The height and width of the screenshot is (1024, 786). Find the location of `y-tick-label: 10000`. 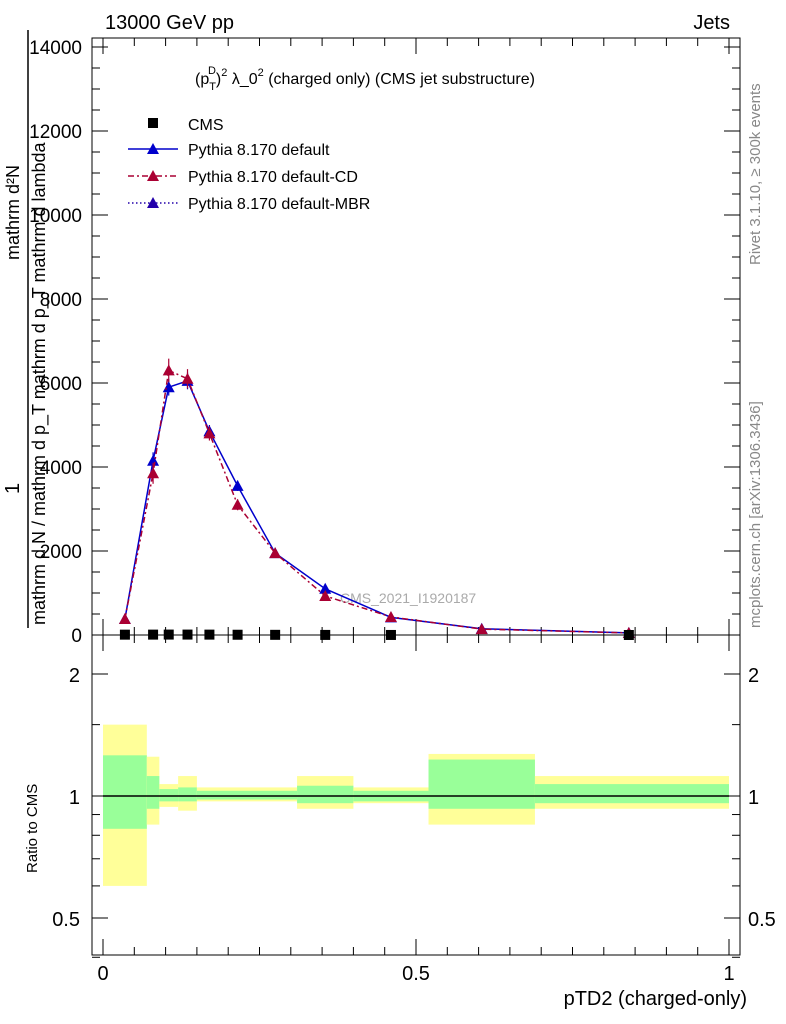

y-tick-label: 10000 is located at coordinates (55, 216).